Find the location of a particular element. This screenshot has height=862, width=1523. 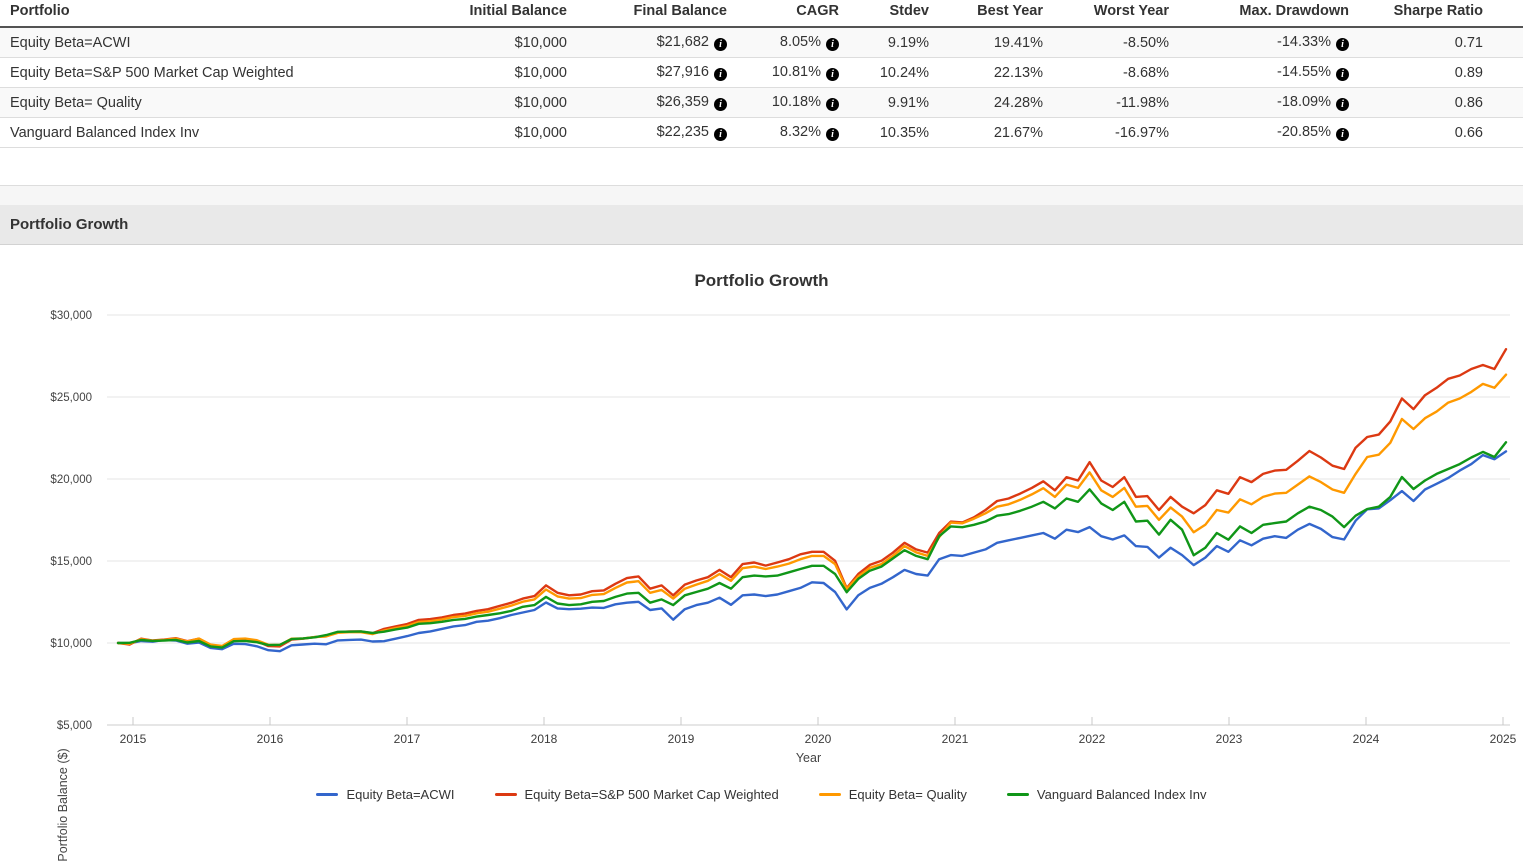

legend-item-quality: Equity Beta= Quality is located at coordinates (892, 794).